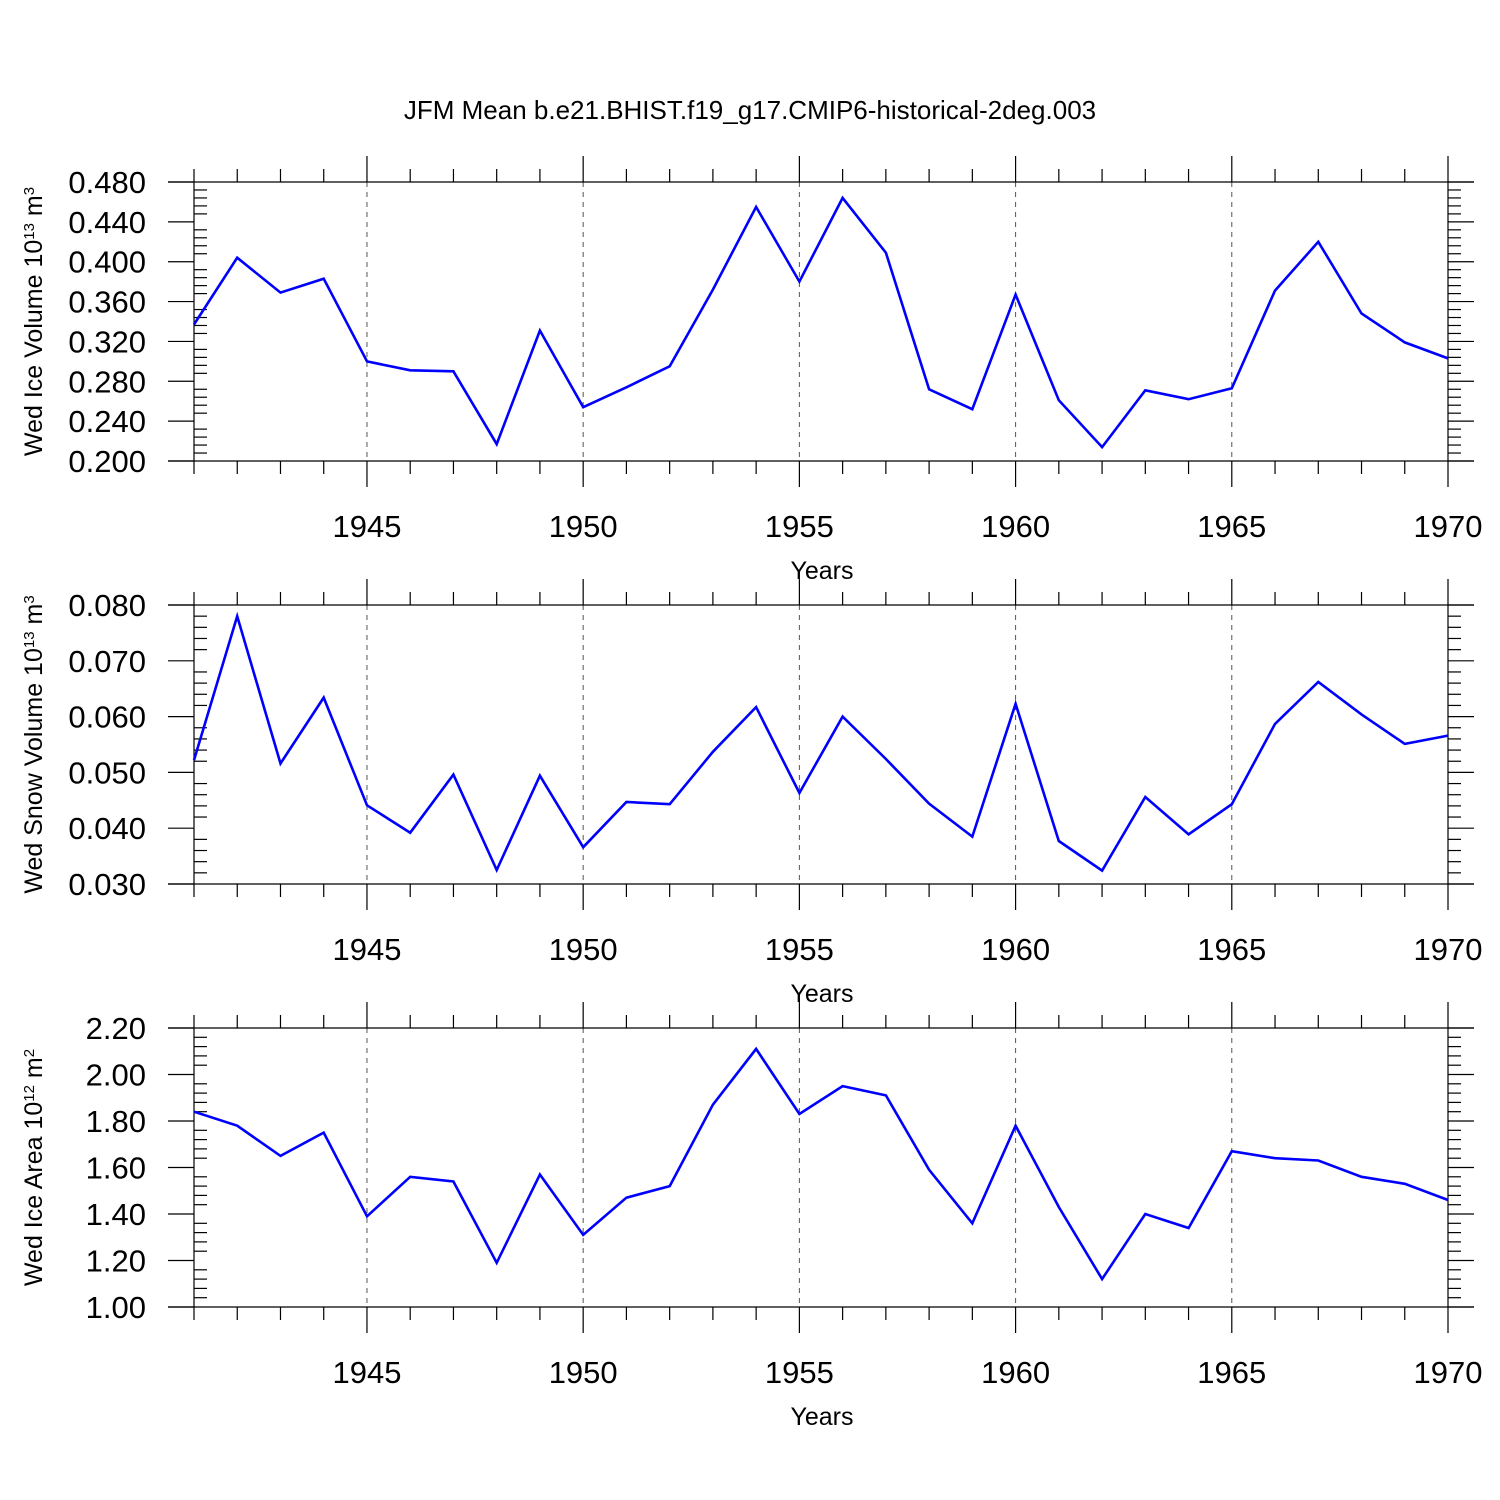  Describe the element at coordinates (107, 341) in the screenshot. I see `y-tick-label: 0.320` at that location.